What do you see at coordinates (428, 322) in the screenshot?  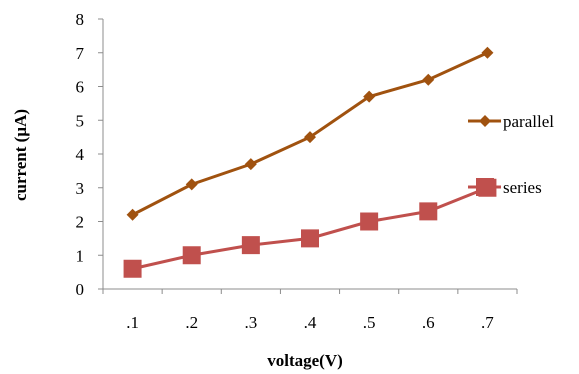 I see `x-tick-label: .6` at bounding box center [428, 322].